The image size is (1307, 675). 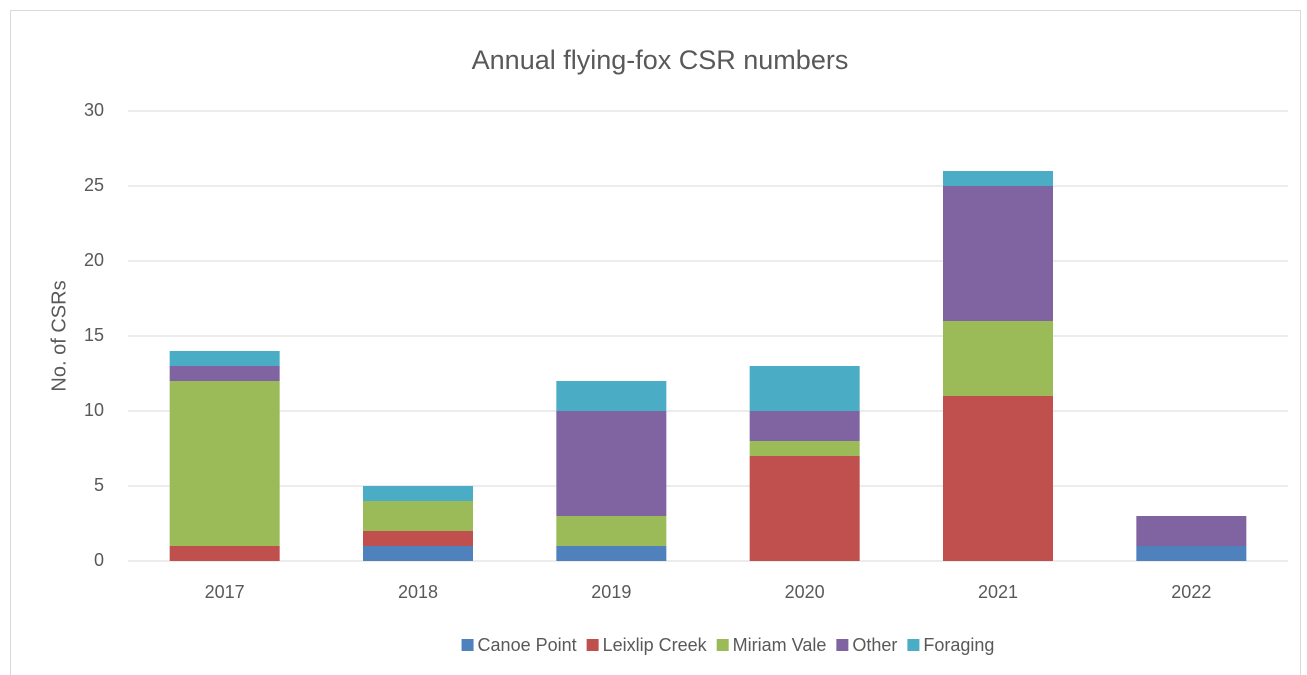 What do you see at coordinates (780, 645) in the screenshot?
I see `legend-label: Miriam Vale` at bounding box center [780, 645].